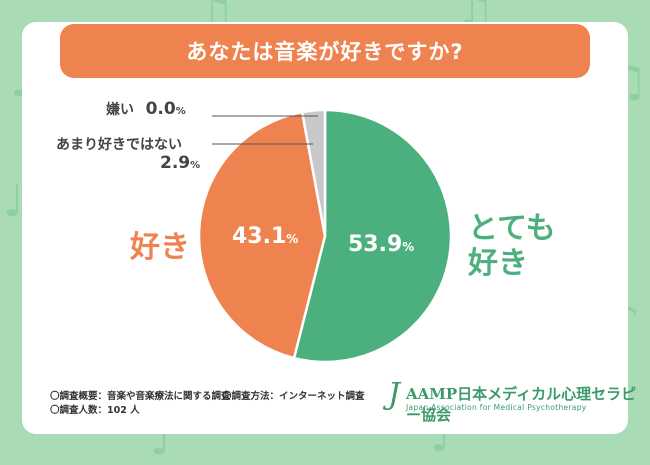  What do you see at coordinates (95, 410) in the screenshot?
I see `survey-count: 〇調査人数：102 人` at bounding box center [95, 410].